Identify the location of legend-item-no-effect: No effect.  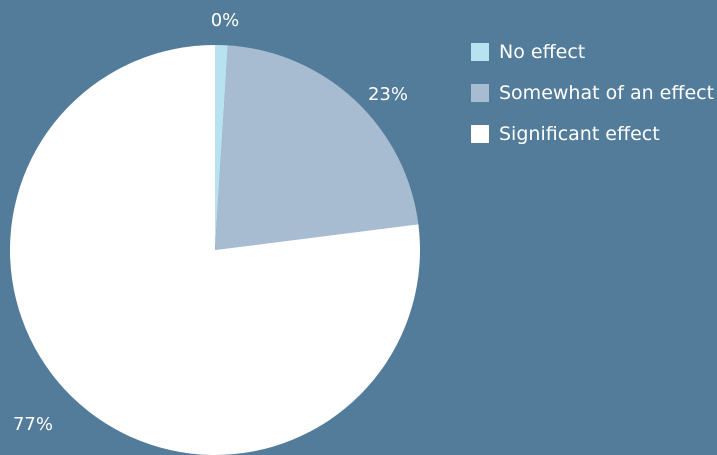
(592, 52).